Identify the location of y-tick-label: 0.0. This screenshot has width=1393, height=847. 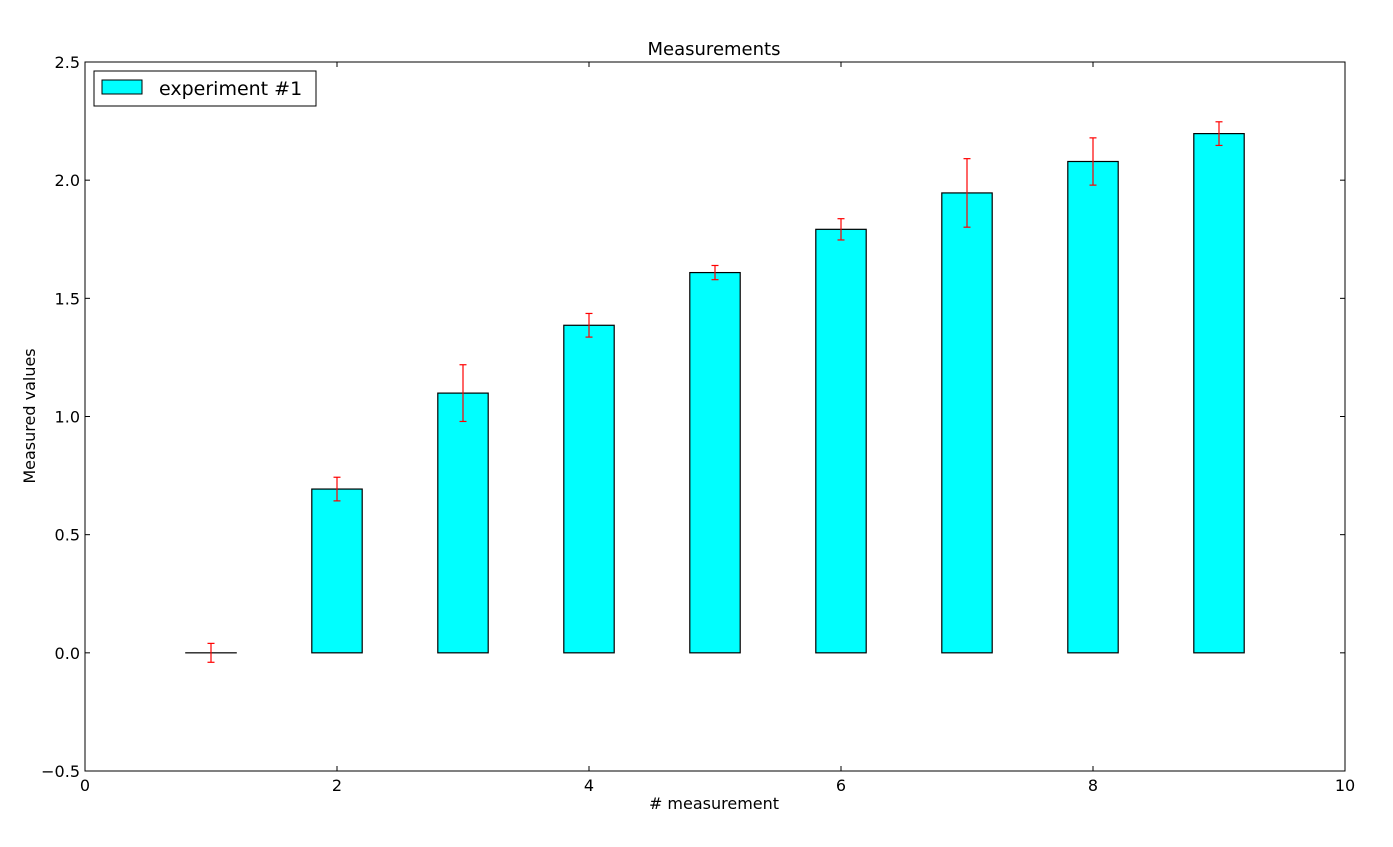
(67, 653).